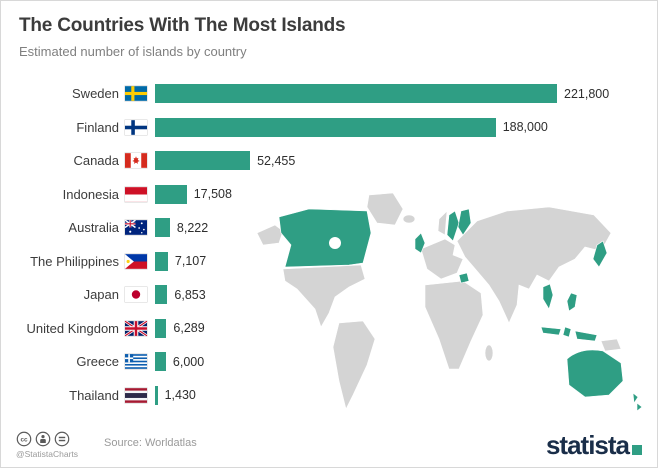  Describe the element at coordinates (212, 194) in the screenshot. I see `value-label: 17,508` at that location.